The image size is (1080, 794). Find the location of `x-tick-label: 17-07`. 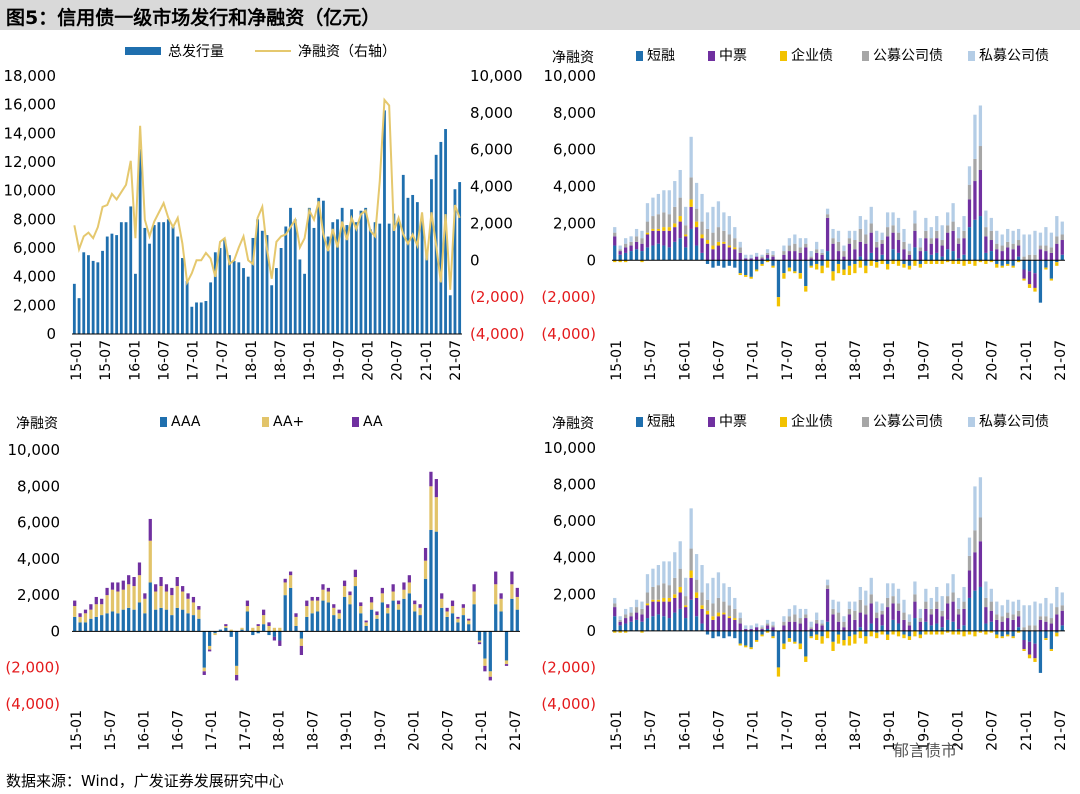

x-tick-label: 17-07 is located at coordinates (223, 360).